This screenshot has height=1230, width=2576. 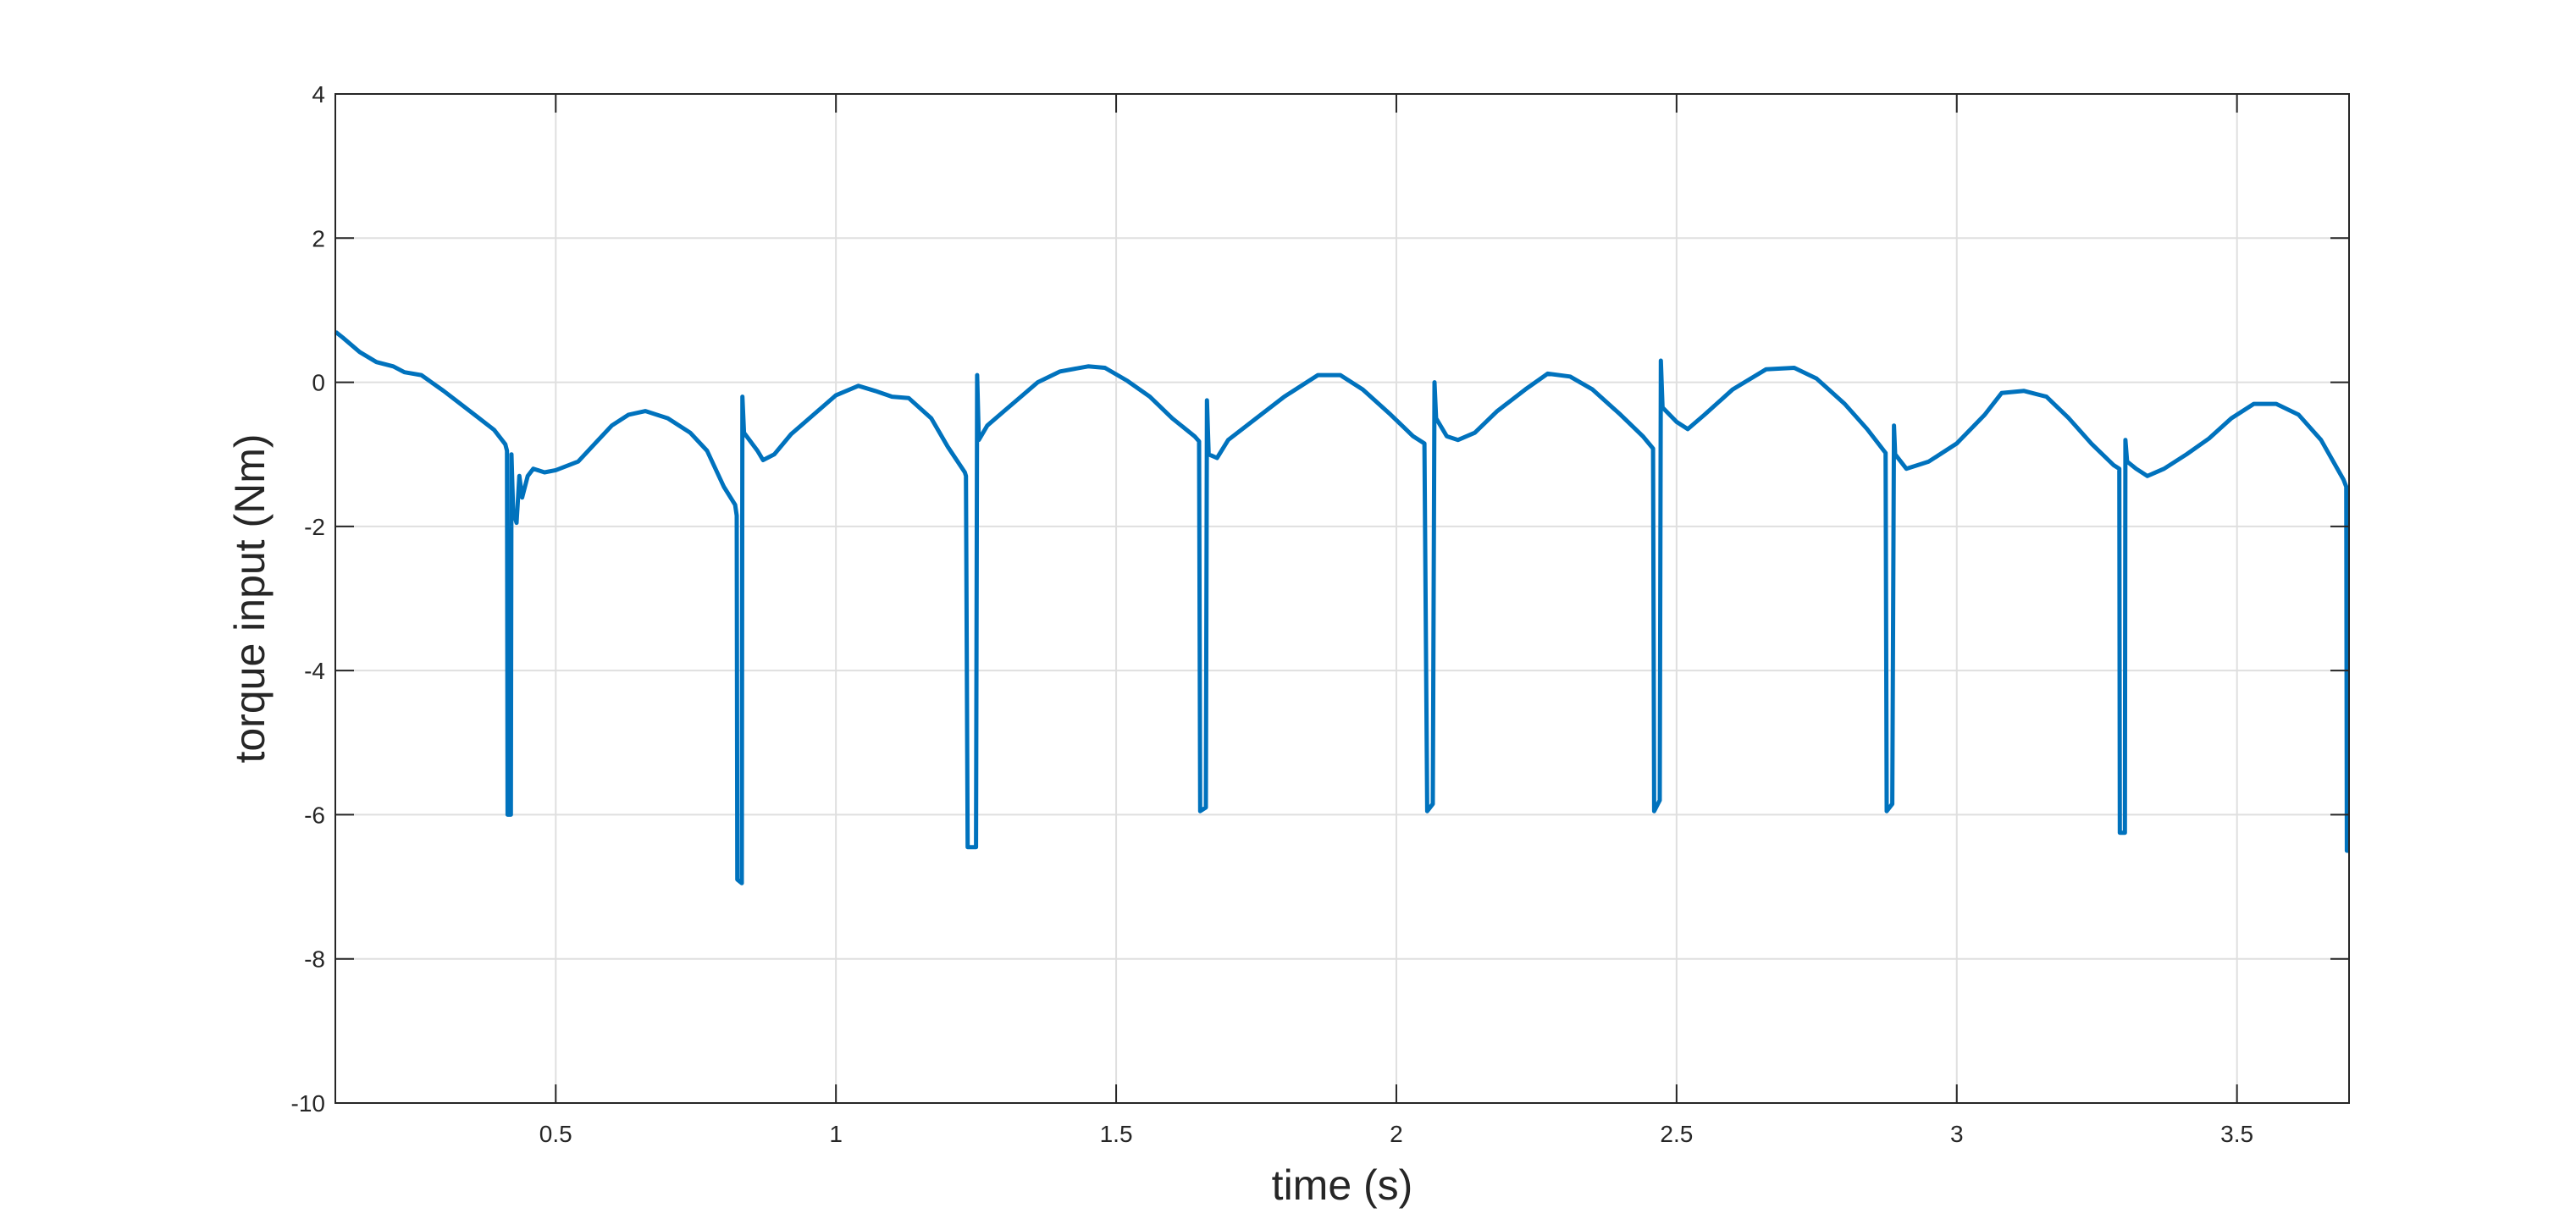 I want to click on x-tick-label: 1, so click(x=836, y=1134).